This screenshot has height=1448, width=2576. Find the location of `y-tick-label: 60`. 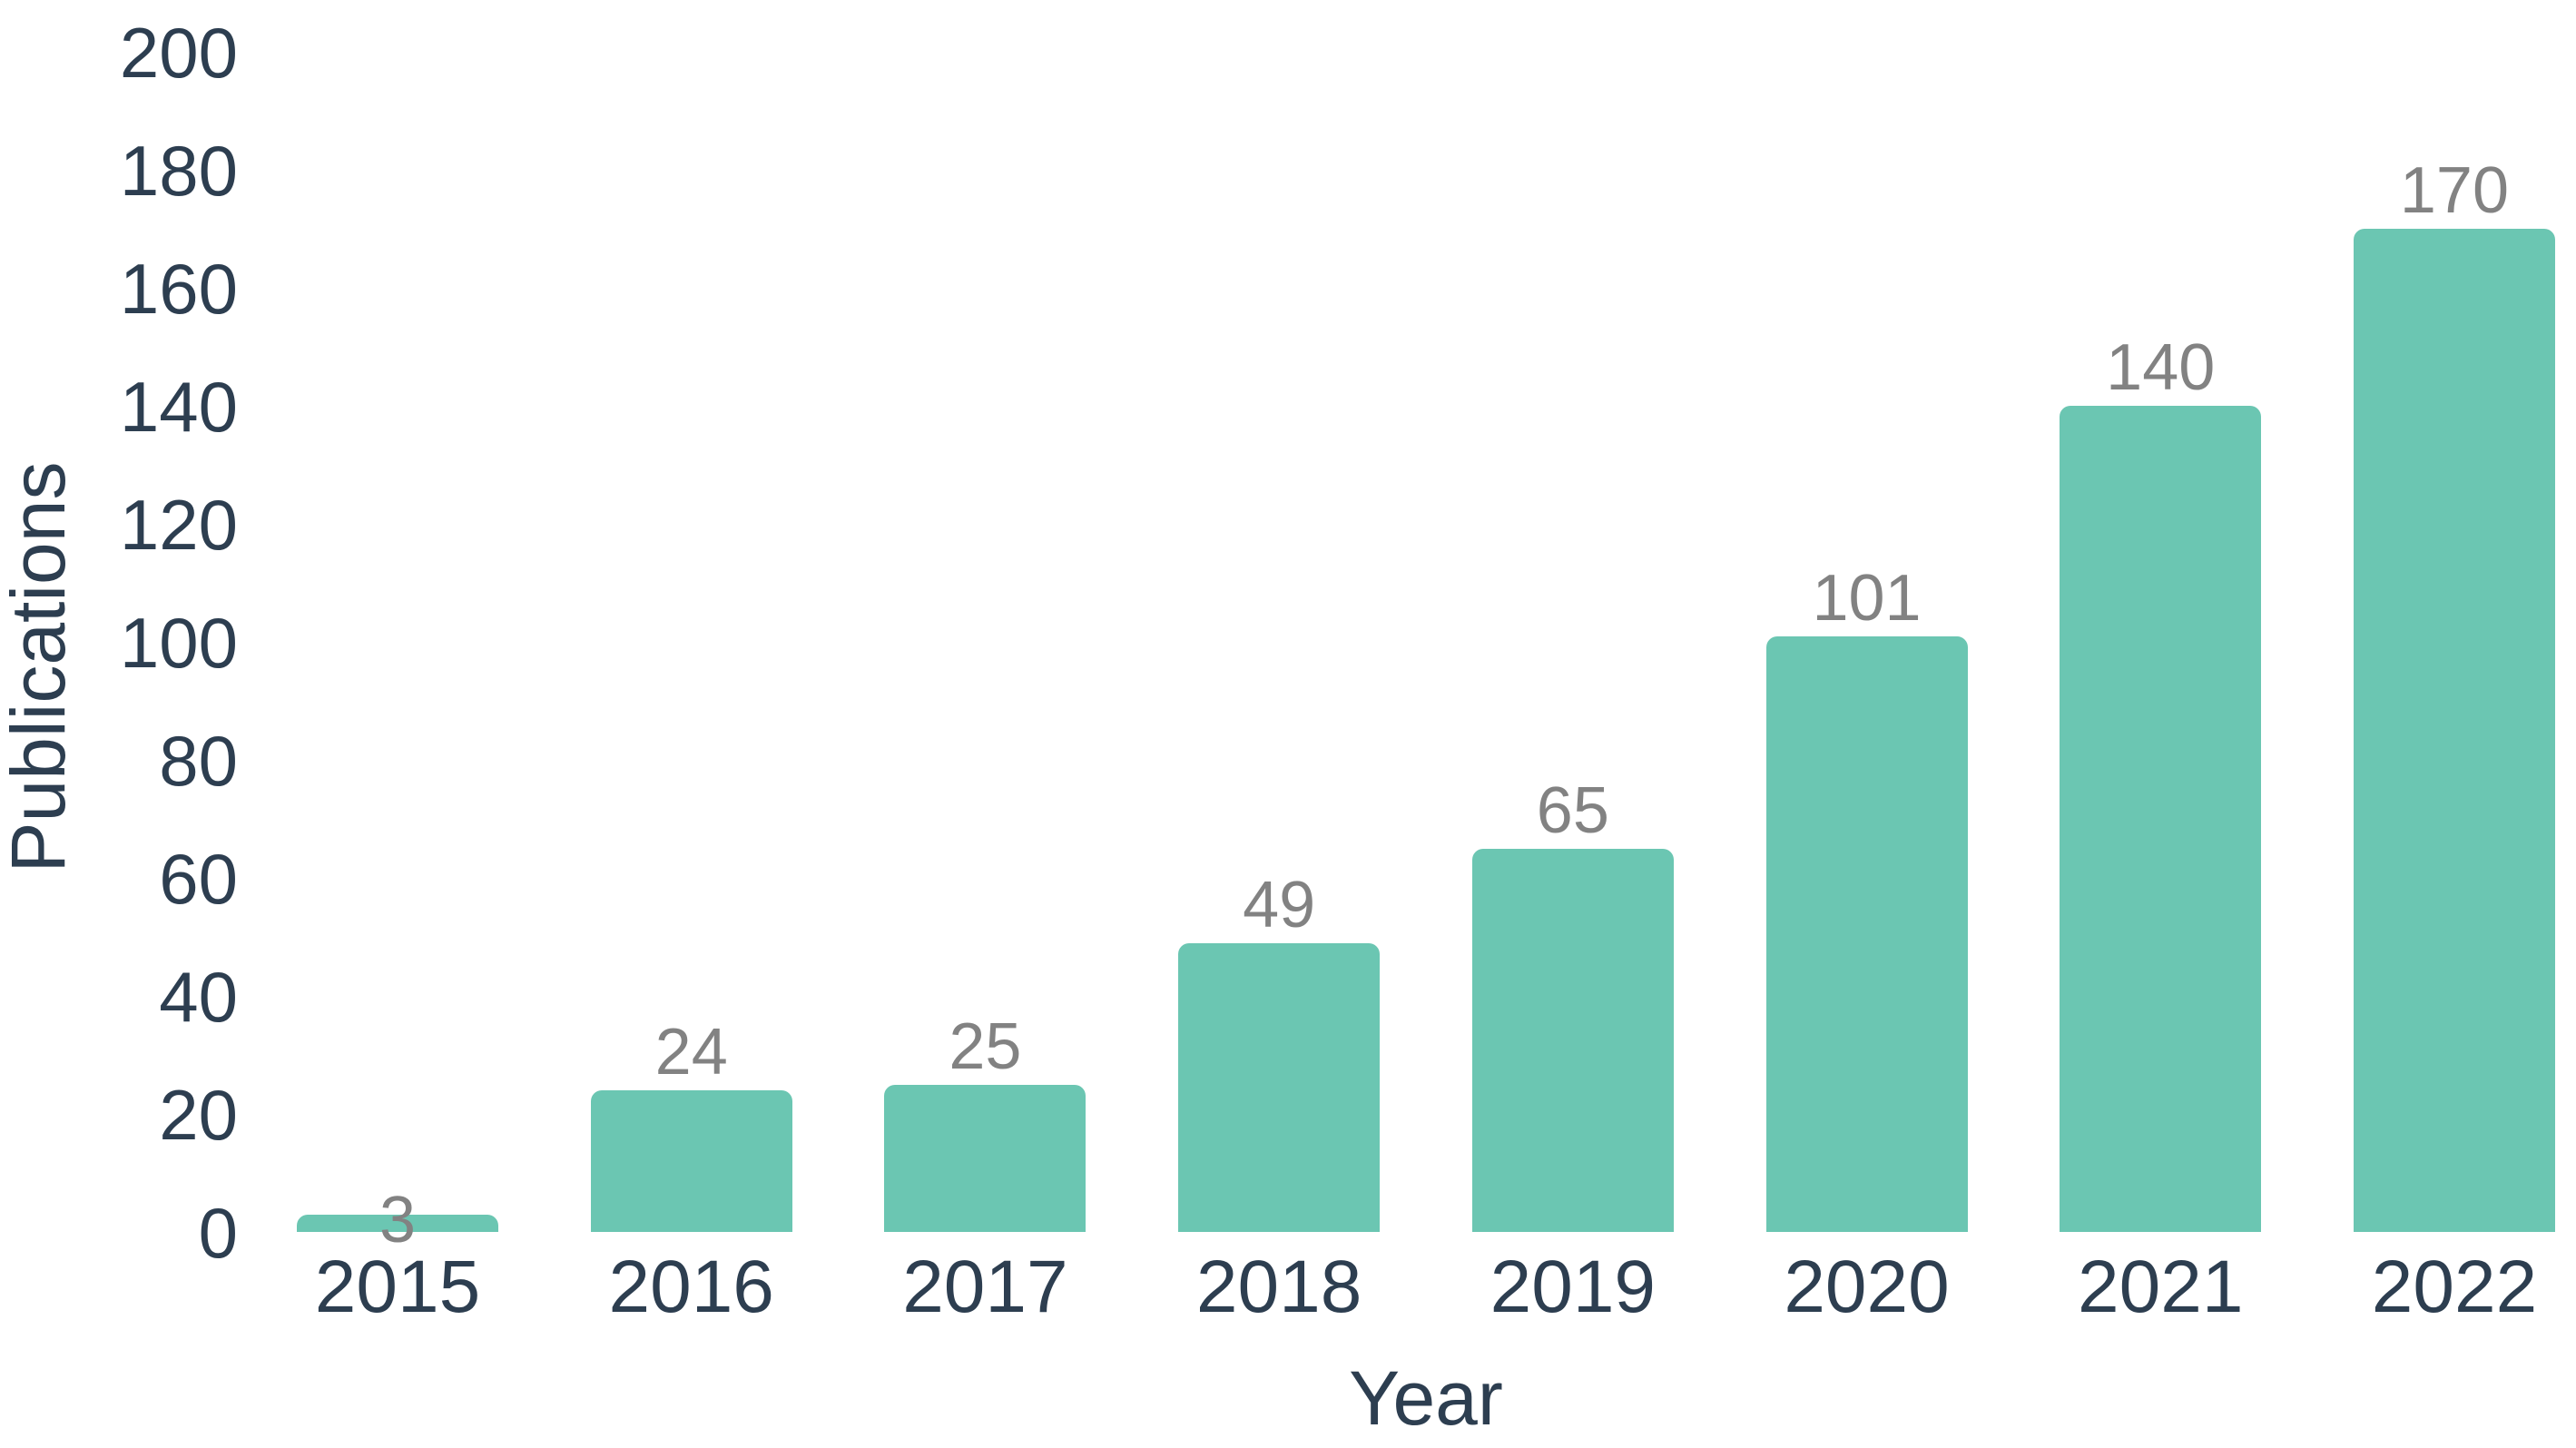

y-tick-label: 60 is located at coordinates (198, 879).